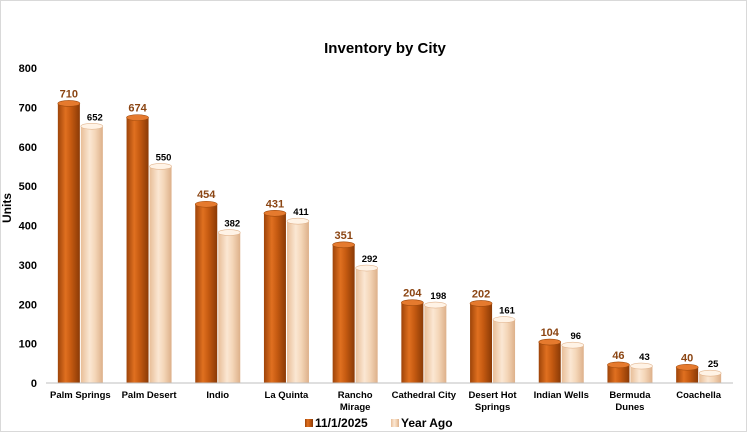 The height and width of the screenshot is (432, 747). What do you see at coordinates (379, 423) in the screenshot?
I see `legend: 11/1/2025 Year Ago` at bounding box center [379, 423].